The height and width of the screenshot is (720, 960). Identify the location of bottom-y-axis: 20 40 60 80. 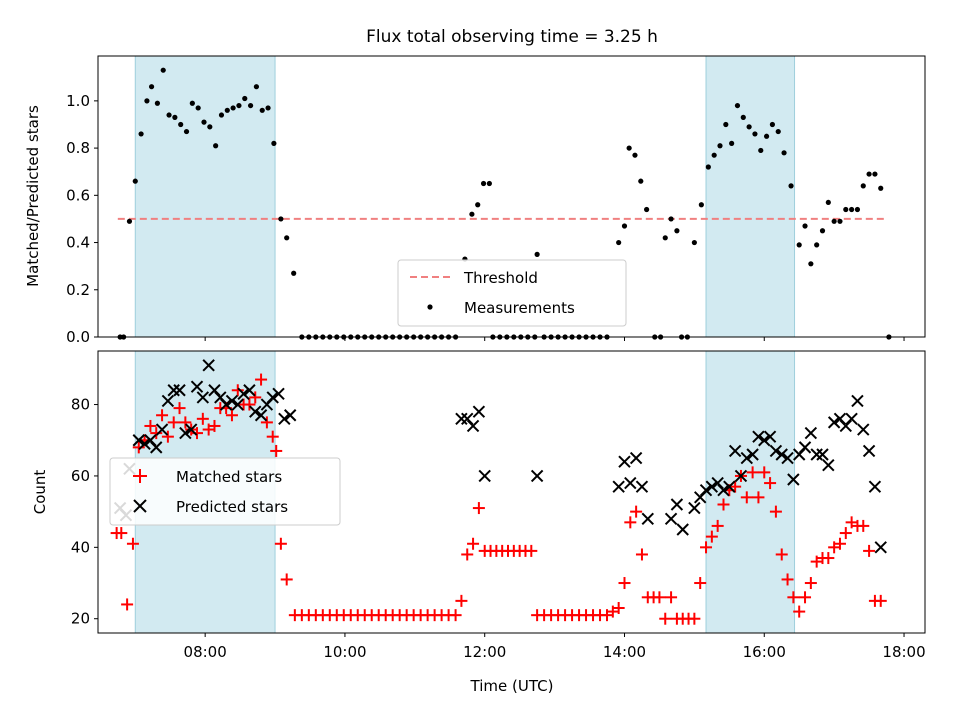
(84, 512).